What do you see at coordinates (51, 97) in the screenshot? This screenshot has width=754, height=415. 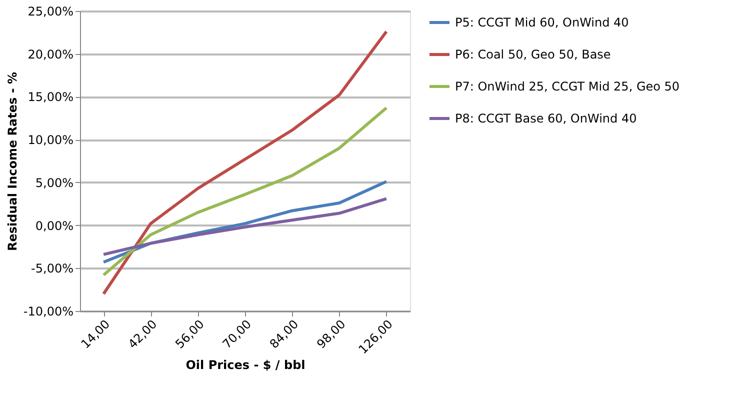 I see `y-tick-label: 15,00%` at bounding box center [51, 97].